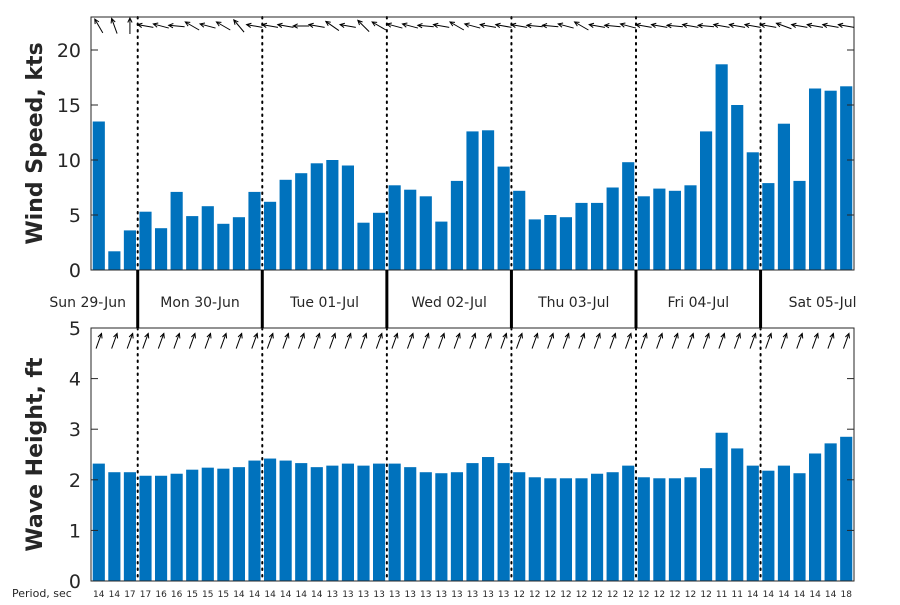 The image size is (900, 605). I want to click on y-tick-label: 1, so click(75, 531).